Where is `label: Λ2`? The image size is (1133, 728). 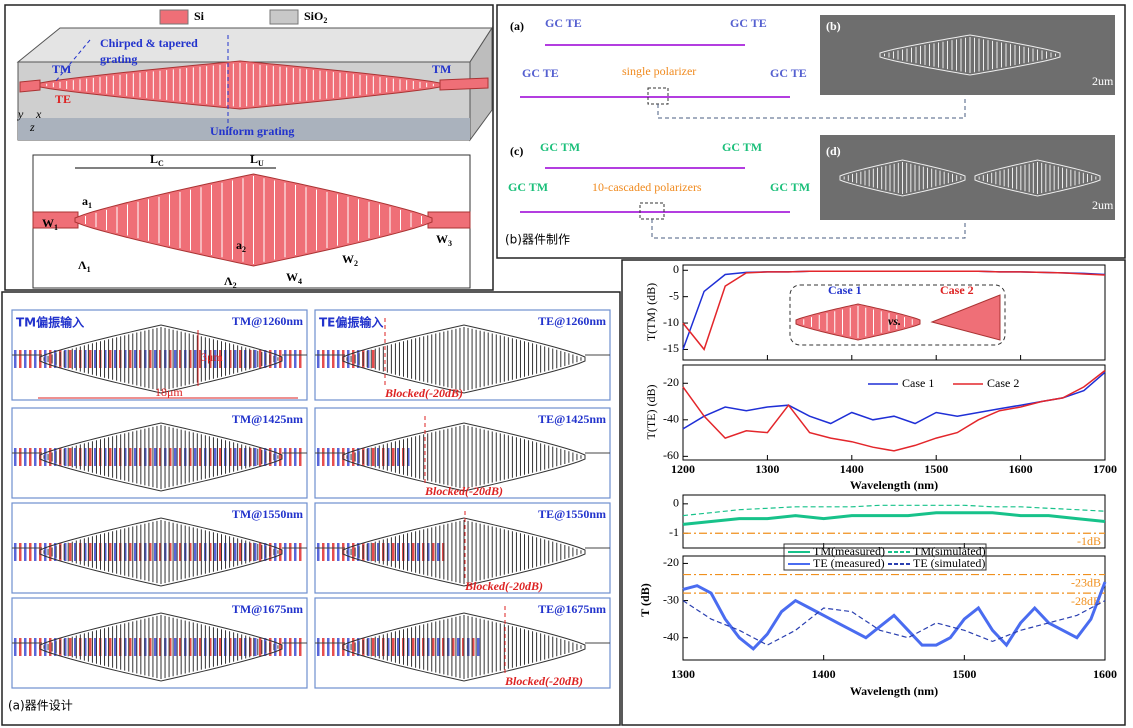
label: Λ2 is located at coordinates (230, 282).